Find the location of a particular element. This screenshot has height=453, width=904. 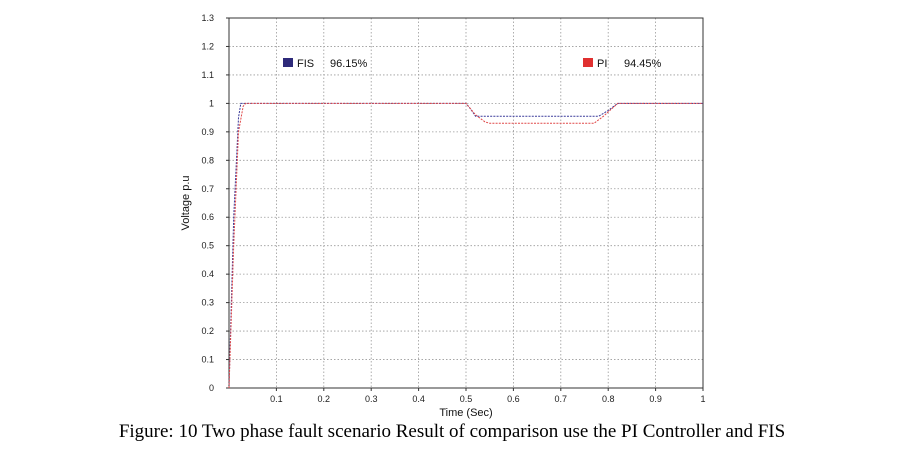

y-tick-label: 0 is located at coordinates (211, 388).